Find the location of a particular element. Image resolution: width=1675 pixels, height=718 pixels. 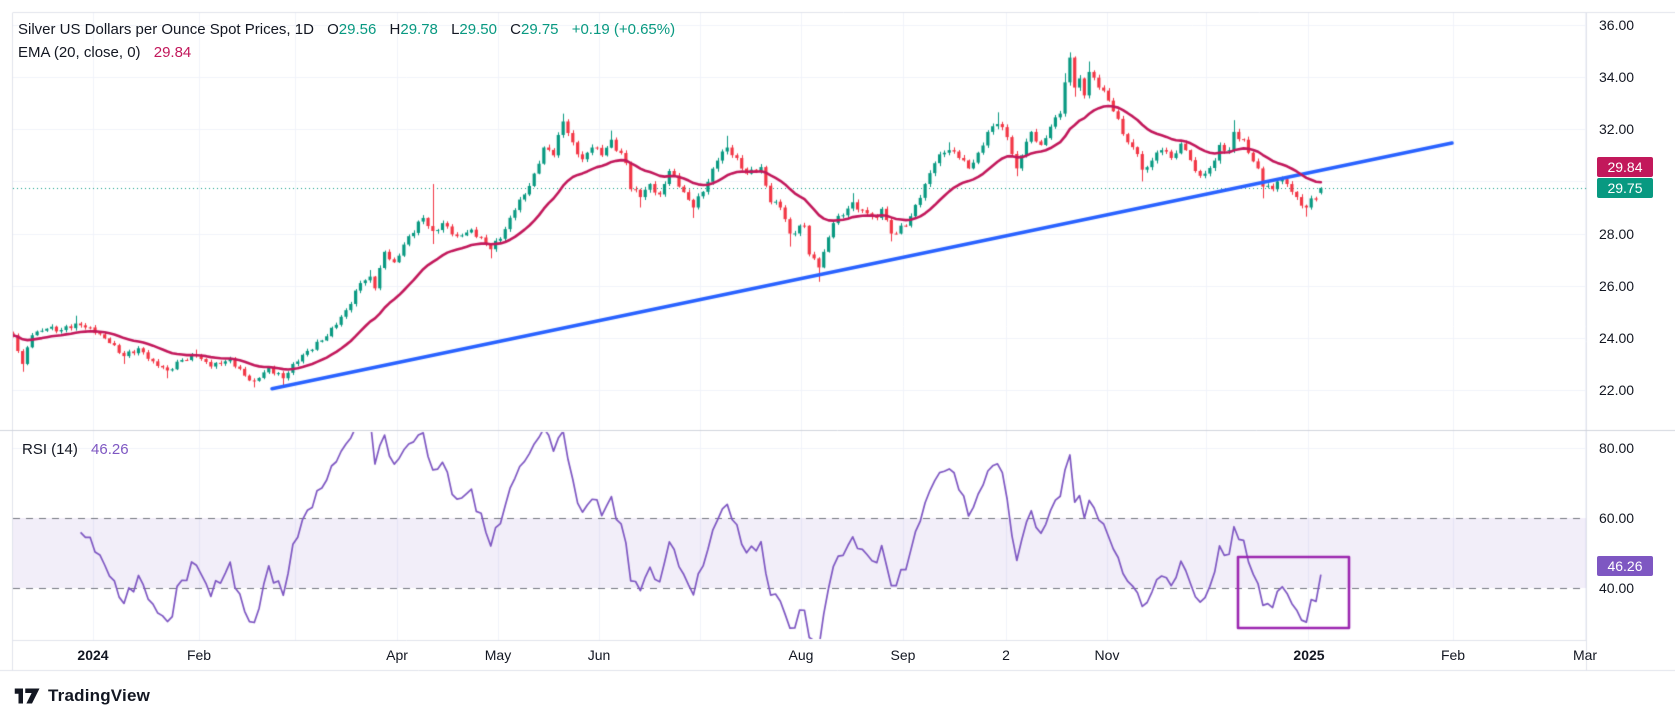

high-value: 29.78 is located at coordinates (419, 29).